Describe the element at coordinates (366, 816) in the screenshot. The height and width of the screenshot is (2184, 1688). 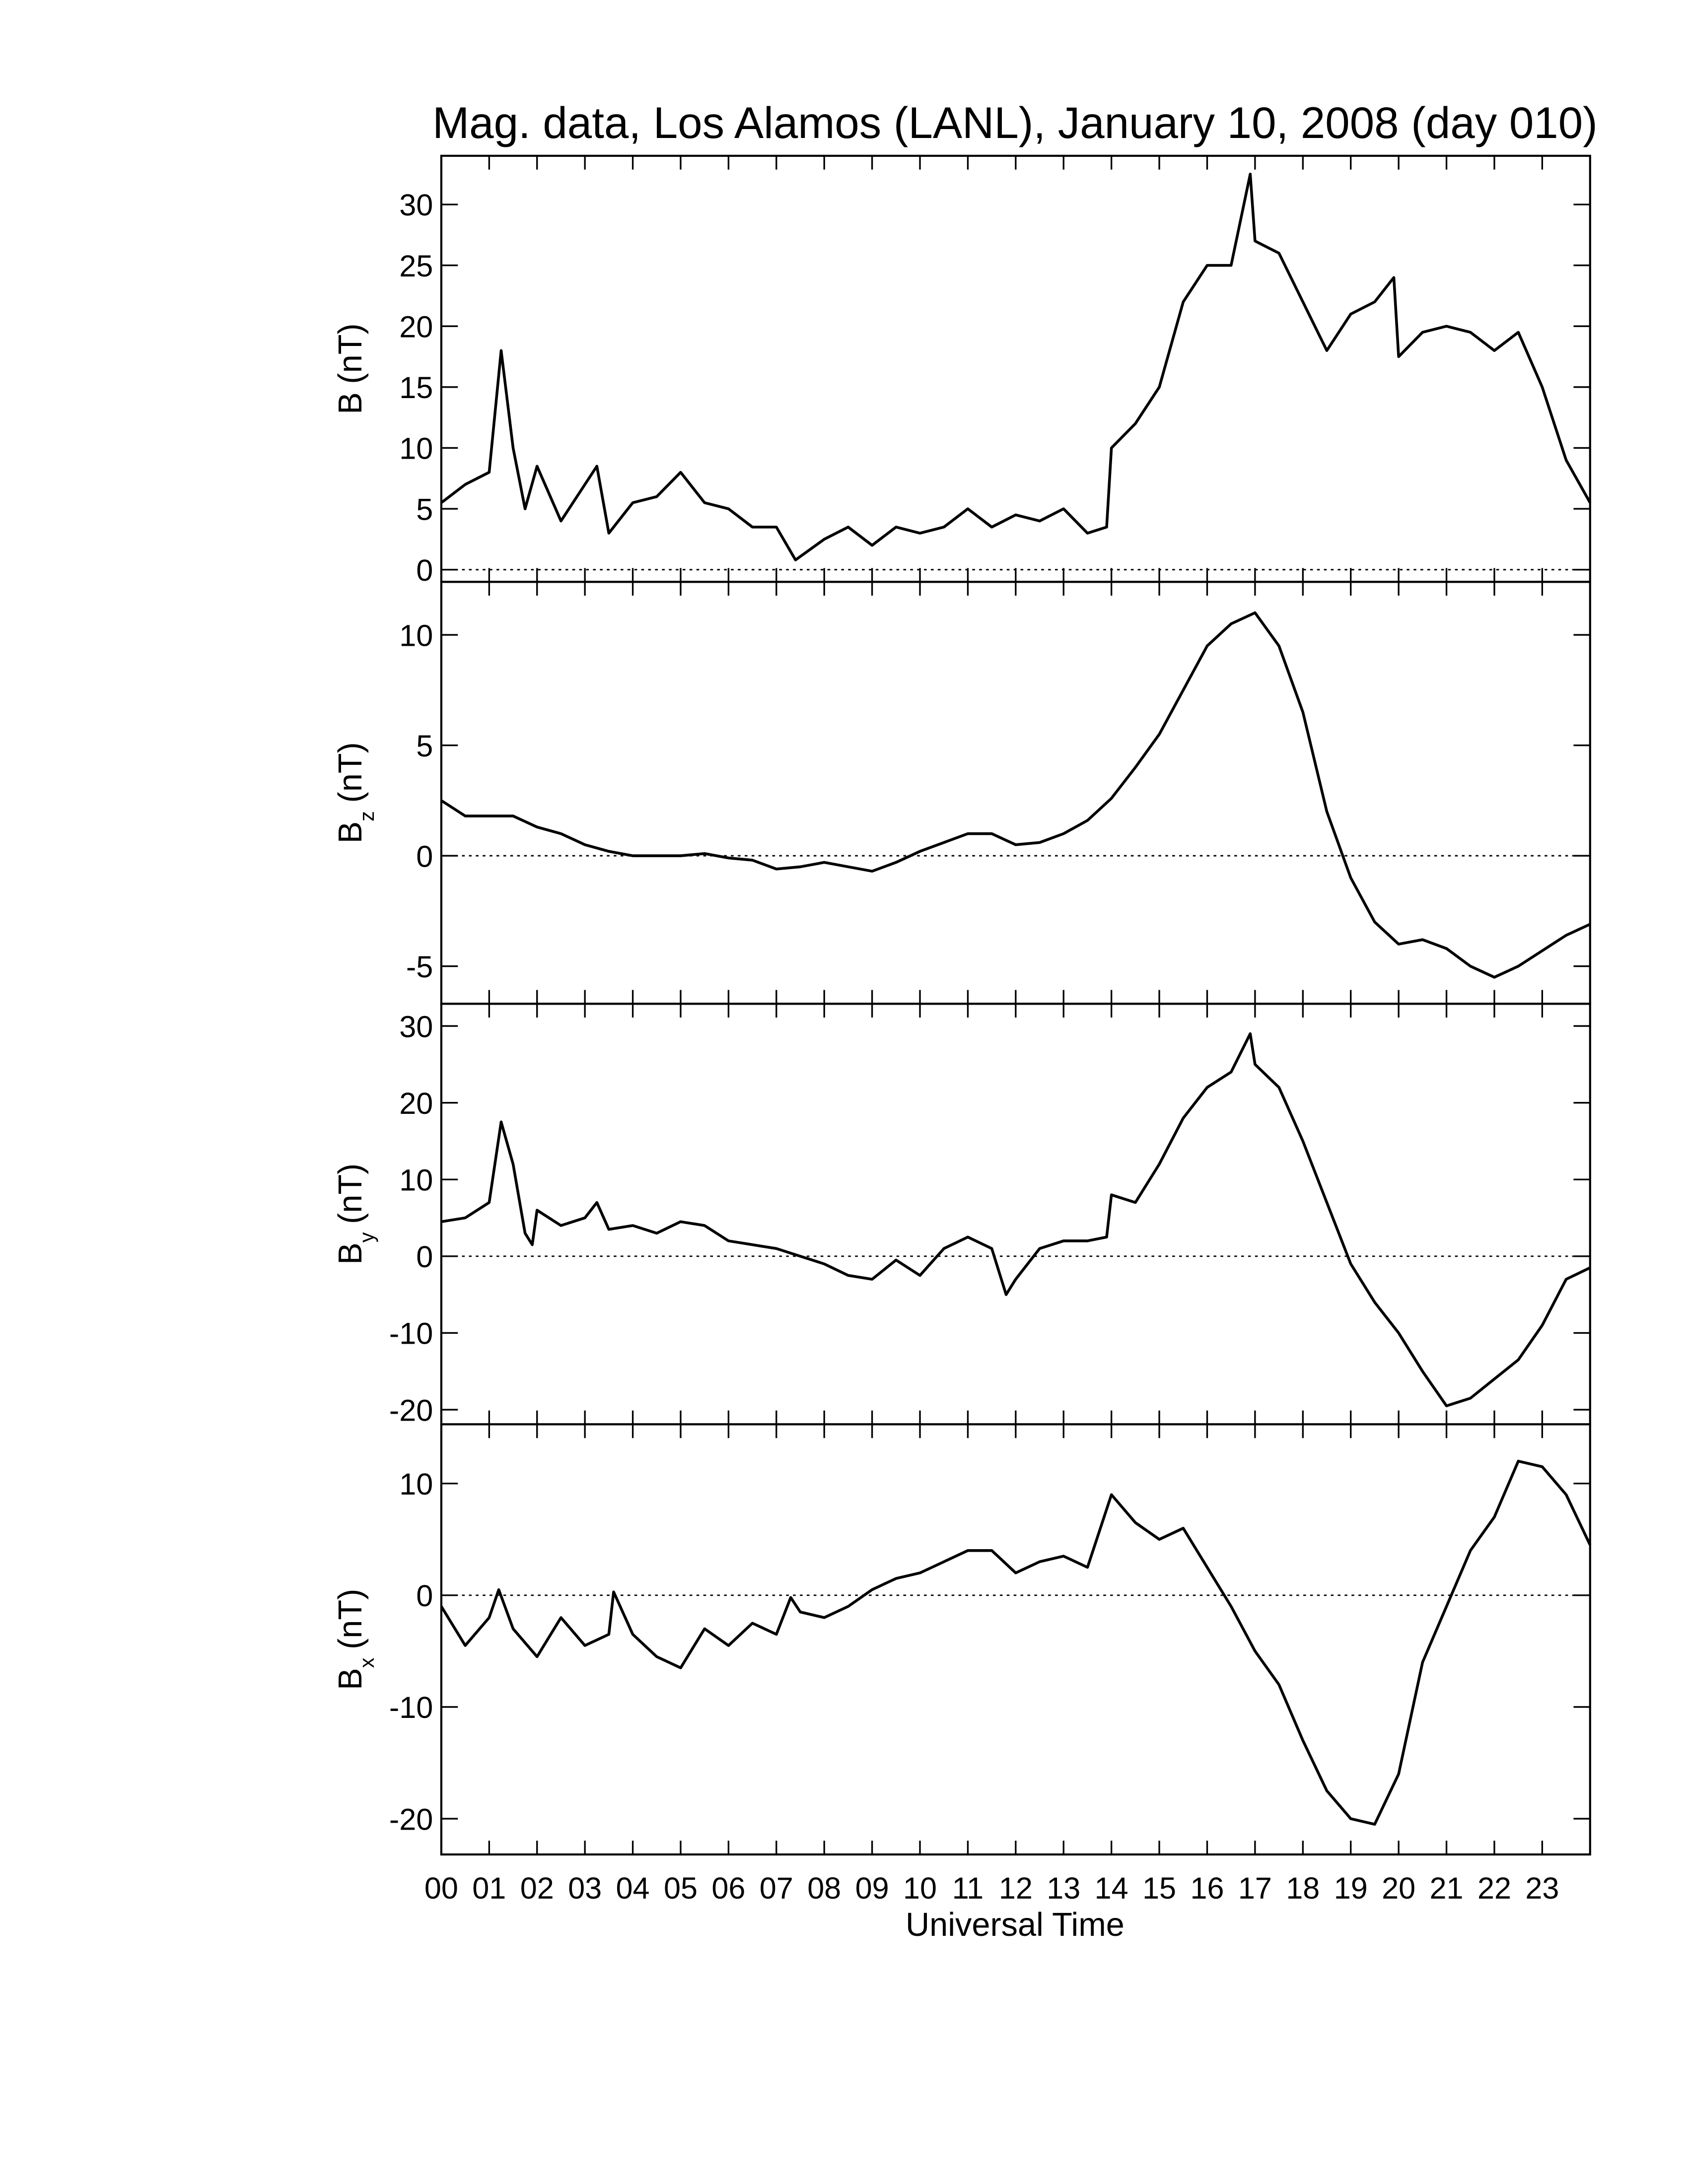
I see `y-axis-label-sub: z` at that location.